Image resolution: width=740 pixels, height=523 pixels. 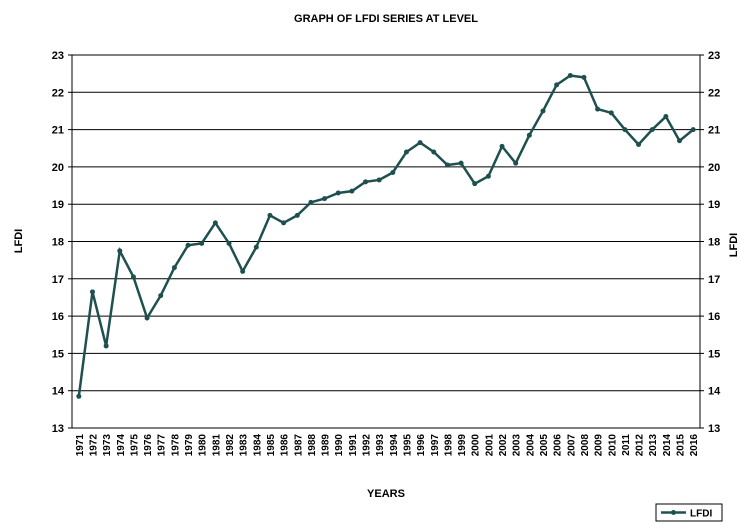 I want to click on x-tick-label: 2011, so click(x=626, y=445).